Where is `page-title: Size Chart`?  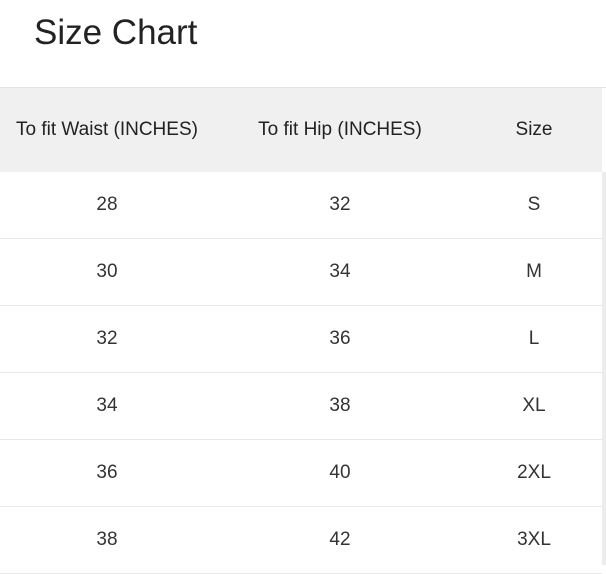 page-title: Size Chart is located at coordinates (116, 32).